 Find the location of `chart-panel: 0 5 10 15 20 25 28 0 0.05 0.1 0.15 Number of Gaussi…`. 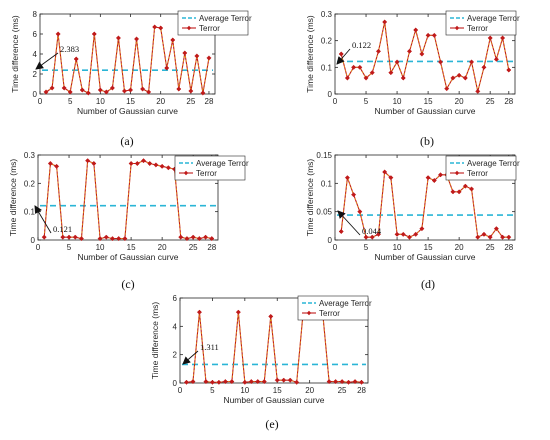

chart-panel: 0 5 10 15 20 25 28 0 0.05 0.1 0.15 Number of Gaussi… is located at coordinates (412, 221).